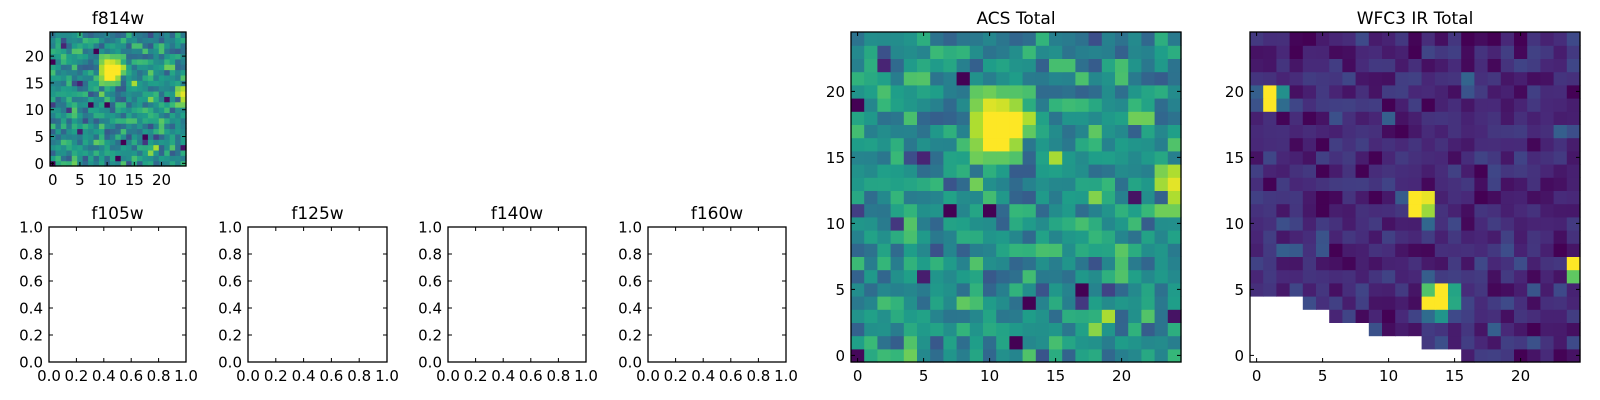 This screenshot has width=1600, height=400. I want to click on x-tick-label: 10, so click(989, 376).